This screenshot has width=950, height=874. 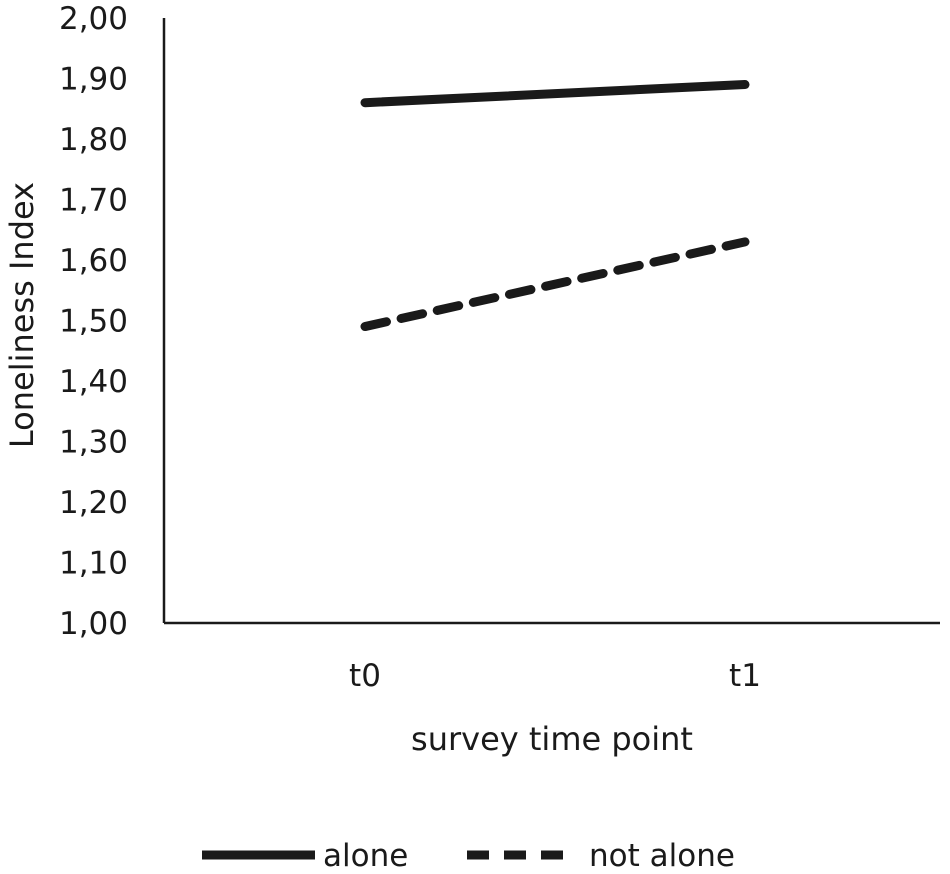 I want to click on y-tick-label: 1,80, so click(x=93, y=140).